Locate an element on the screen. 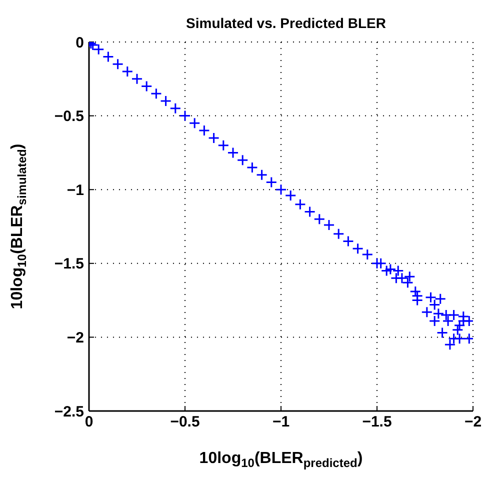 This screenshot has width=485, height=491. x-tick-label: −1 is located at coordinates (281, 422).